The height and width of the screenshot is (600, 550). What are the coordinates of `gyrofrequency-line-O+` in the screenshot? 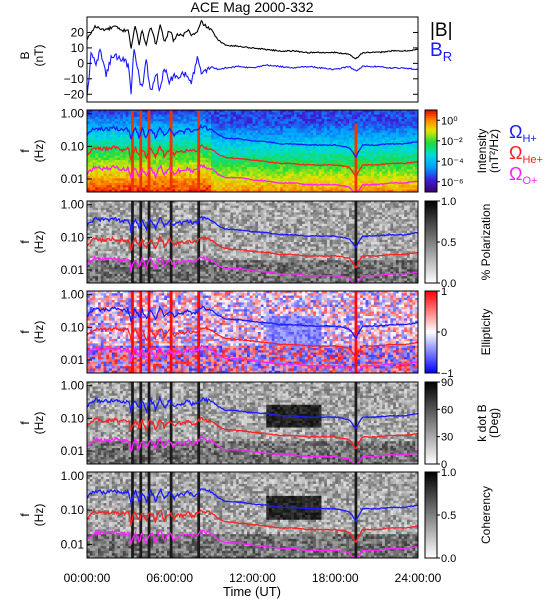 It's located at (252, 178).